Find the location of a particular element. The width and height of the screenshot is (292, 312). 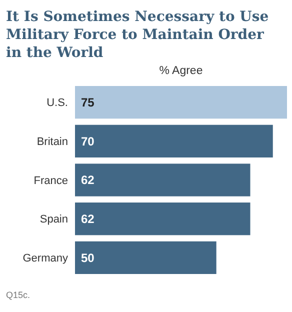

y-tick-label: Britain is located at coordinates (52, 142).